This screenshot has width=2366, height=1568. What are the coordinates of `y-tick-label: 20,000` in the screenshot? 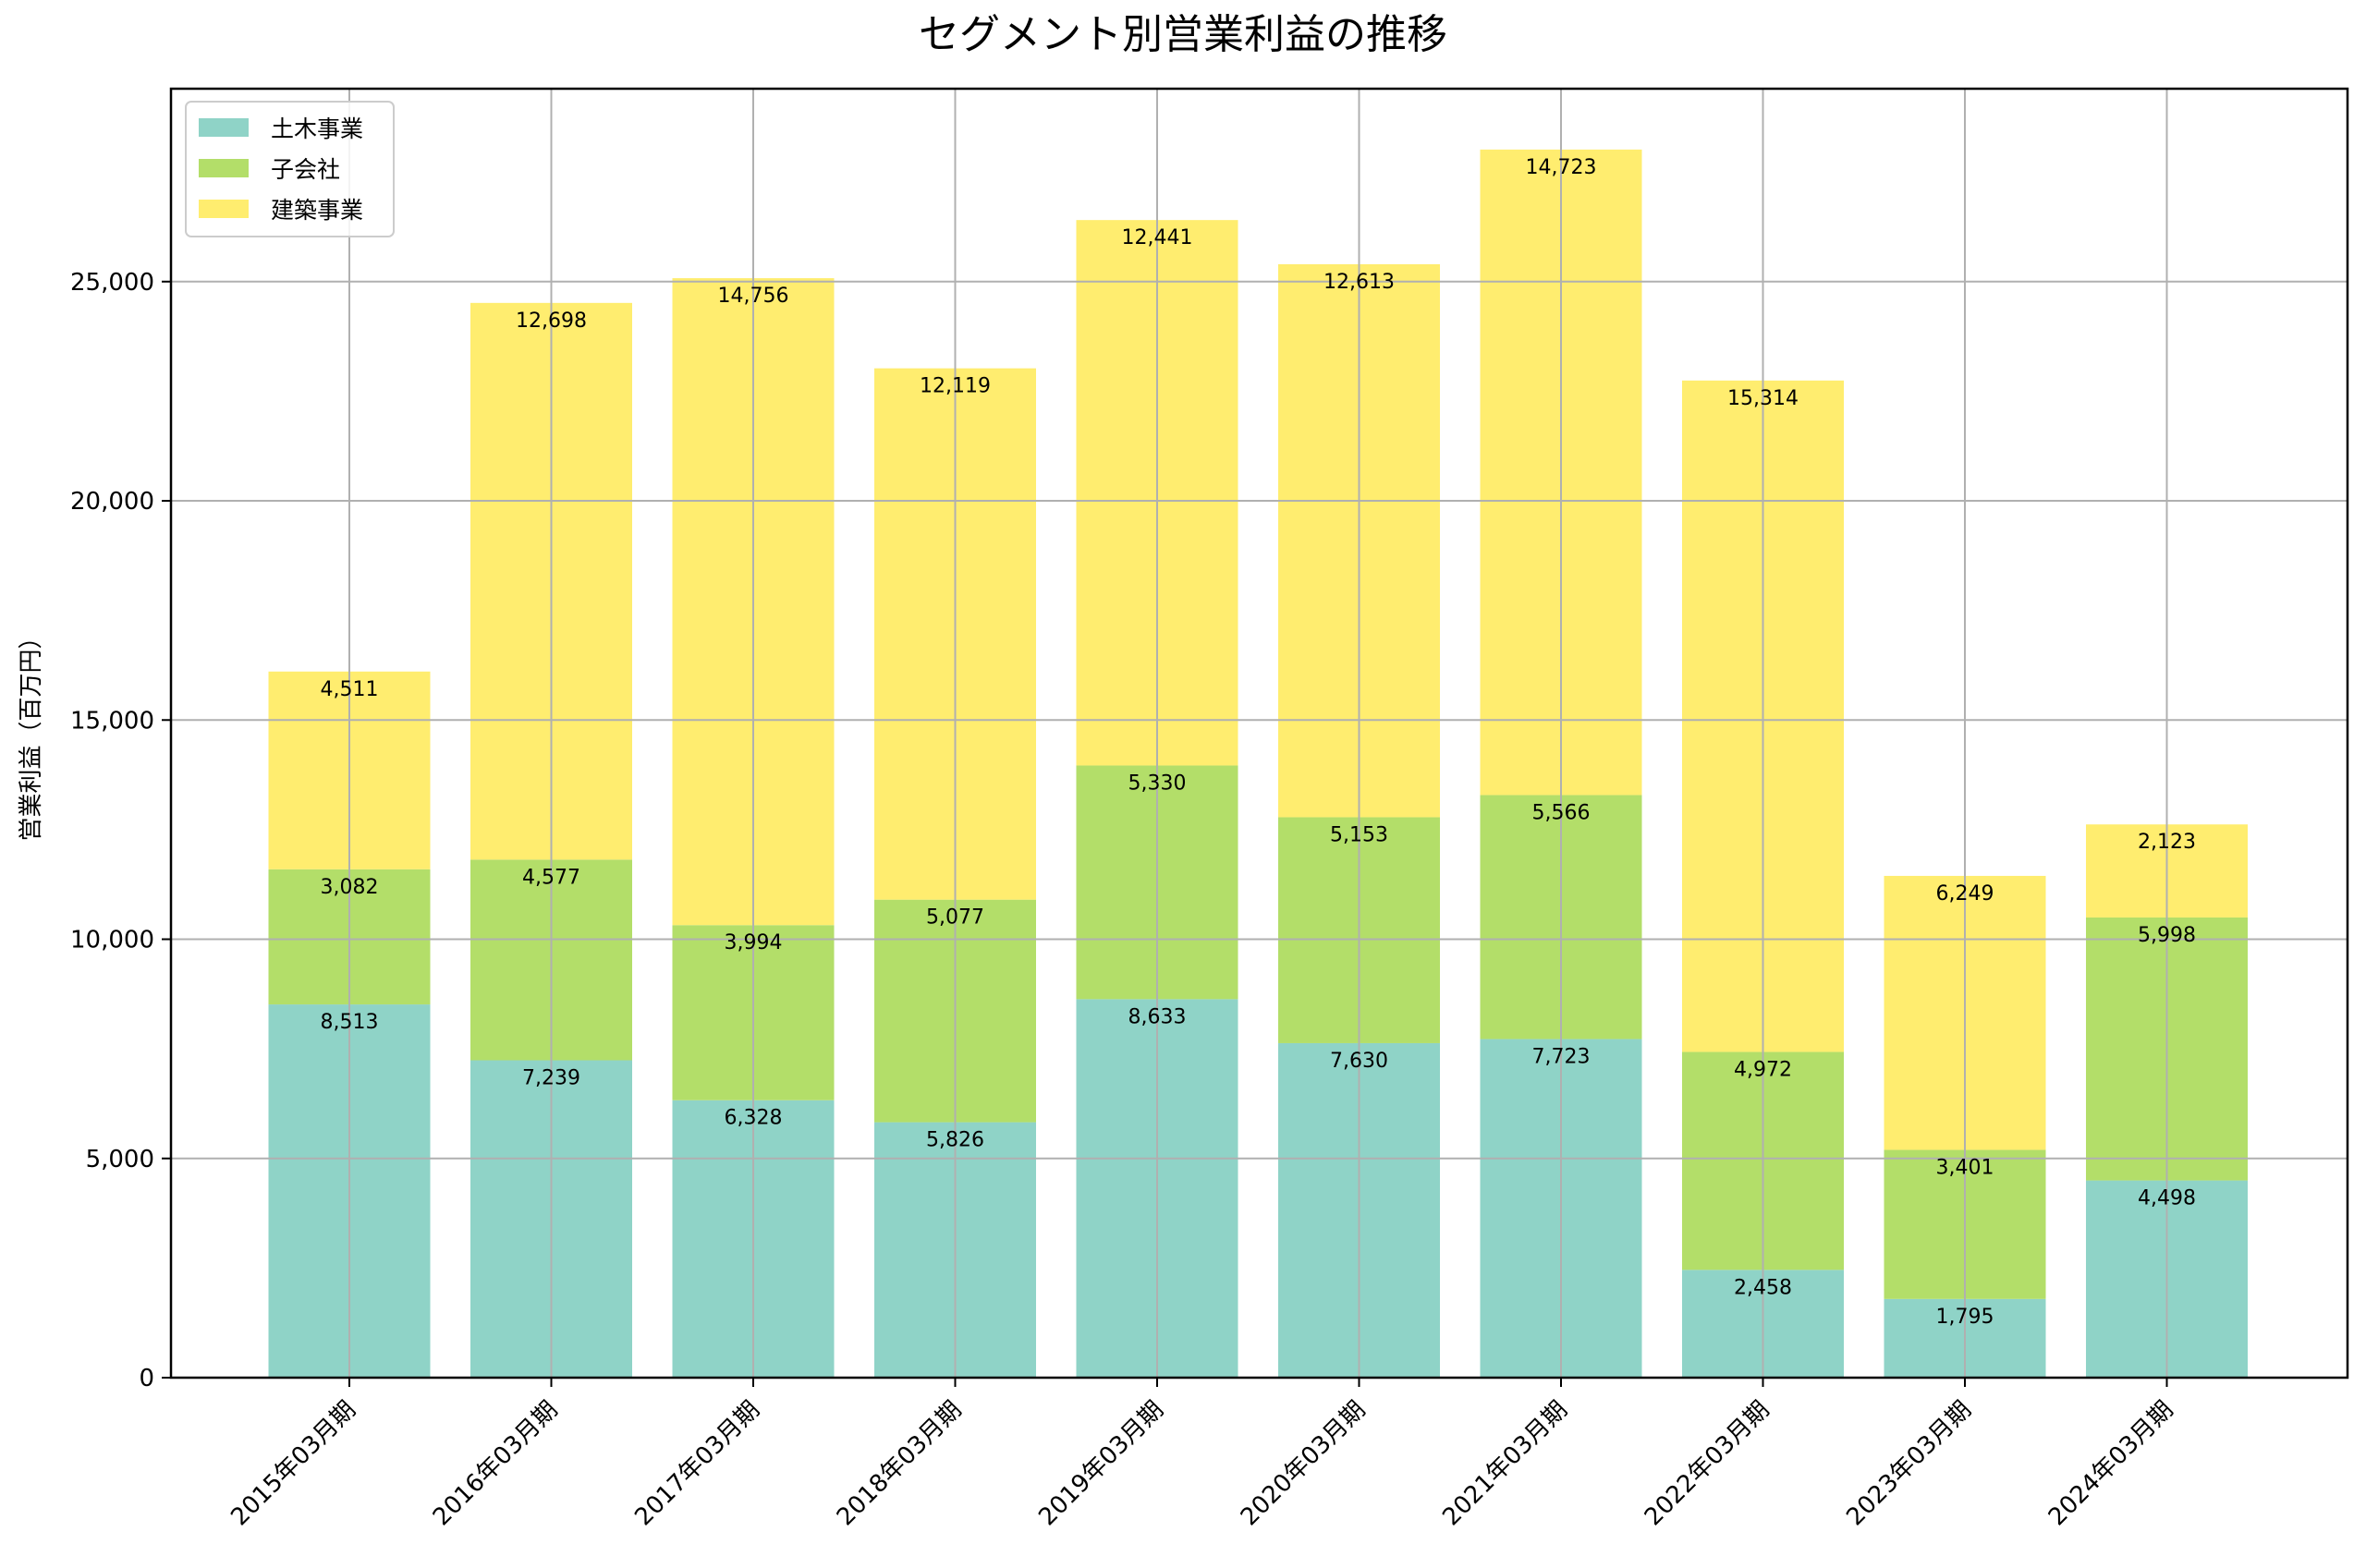 It's located at (112, 502).